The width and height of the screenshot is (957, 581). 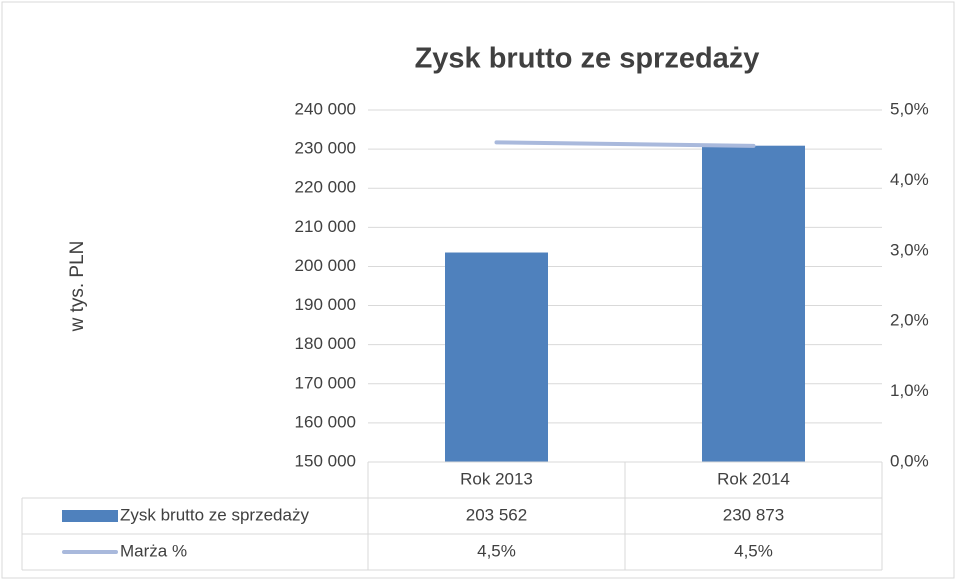 What do you see at coordinates (325, 265) in the screenshot?
I see `y-tick-label: 200 000` at bounding box center [325, 265].